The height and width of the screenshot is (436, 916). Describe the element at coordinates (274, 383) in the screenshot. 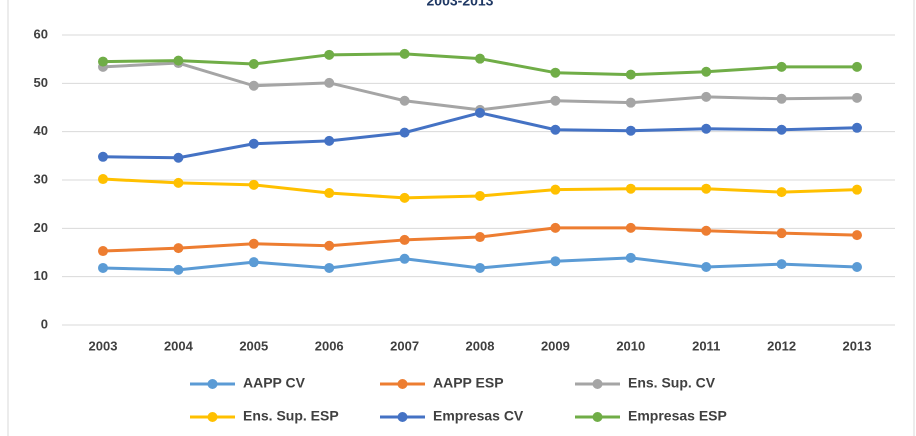

I see `legend-label: AAPP CV` at that location.